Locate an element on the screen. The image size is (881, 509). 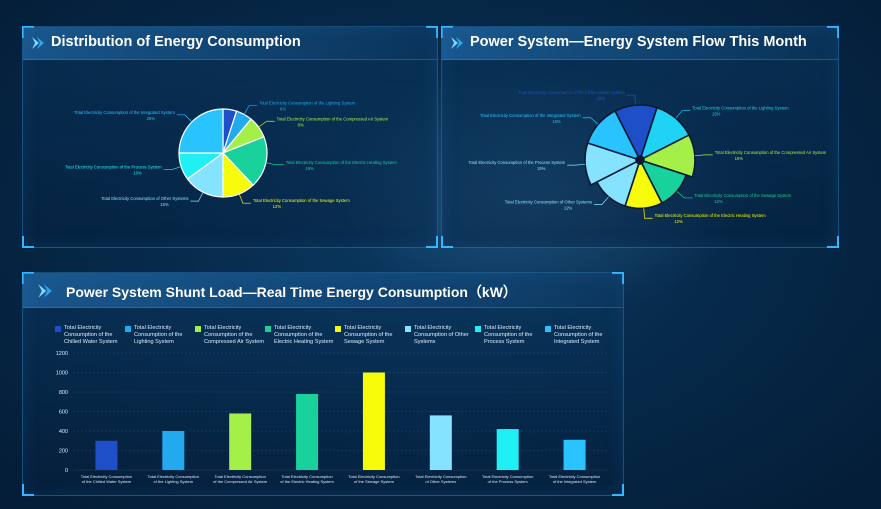
x-tick-label: of the Lighting System is located at coordinates (174, 481).